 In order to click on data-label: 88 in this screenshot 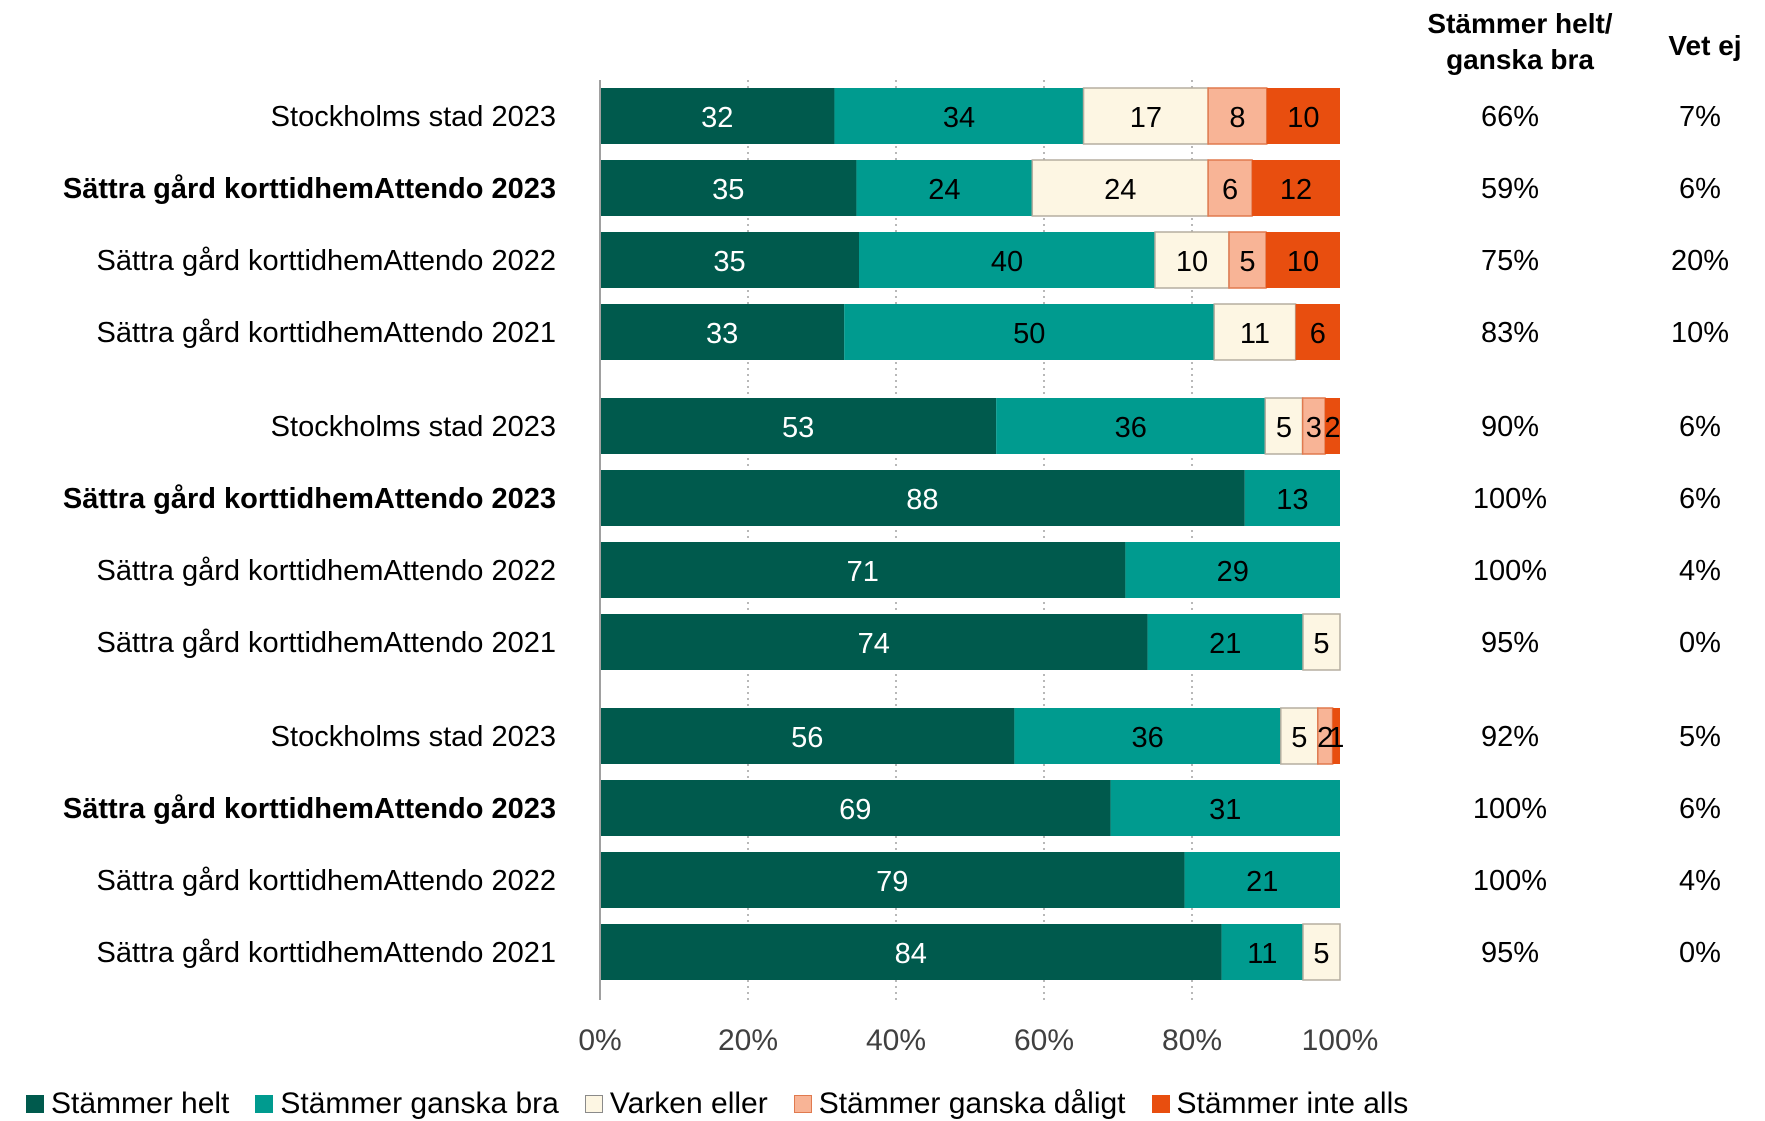, I will do `click(922, 500)`.